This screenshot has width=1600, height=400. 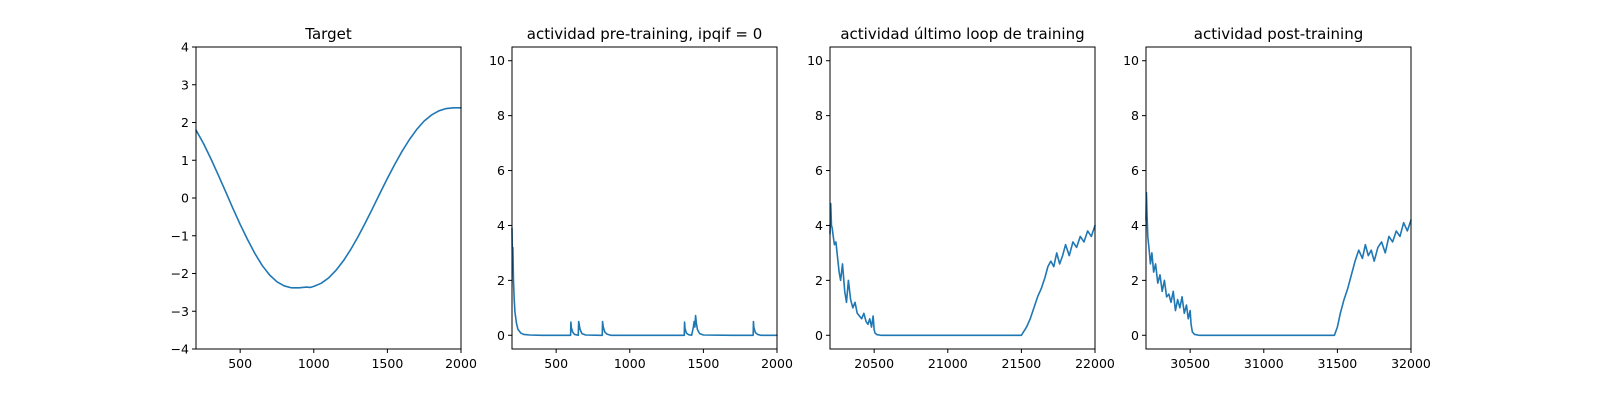 I want to click on y-tick-label: −2, so click(x=180, y=273).